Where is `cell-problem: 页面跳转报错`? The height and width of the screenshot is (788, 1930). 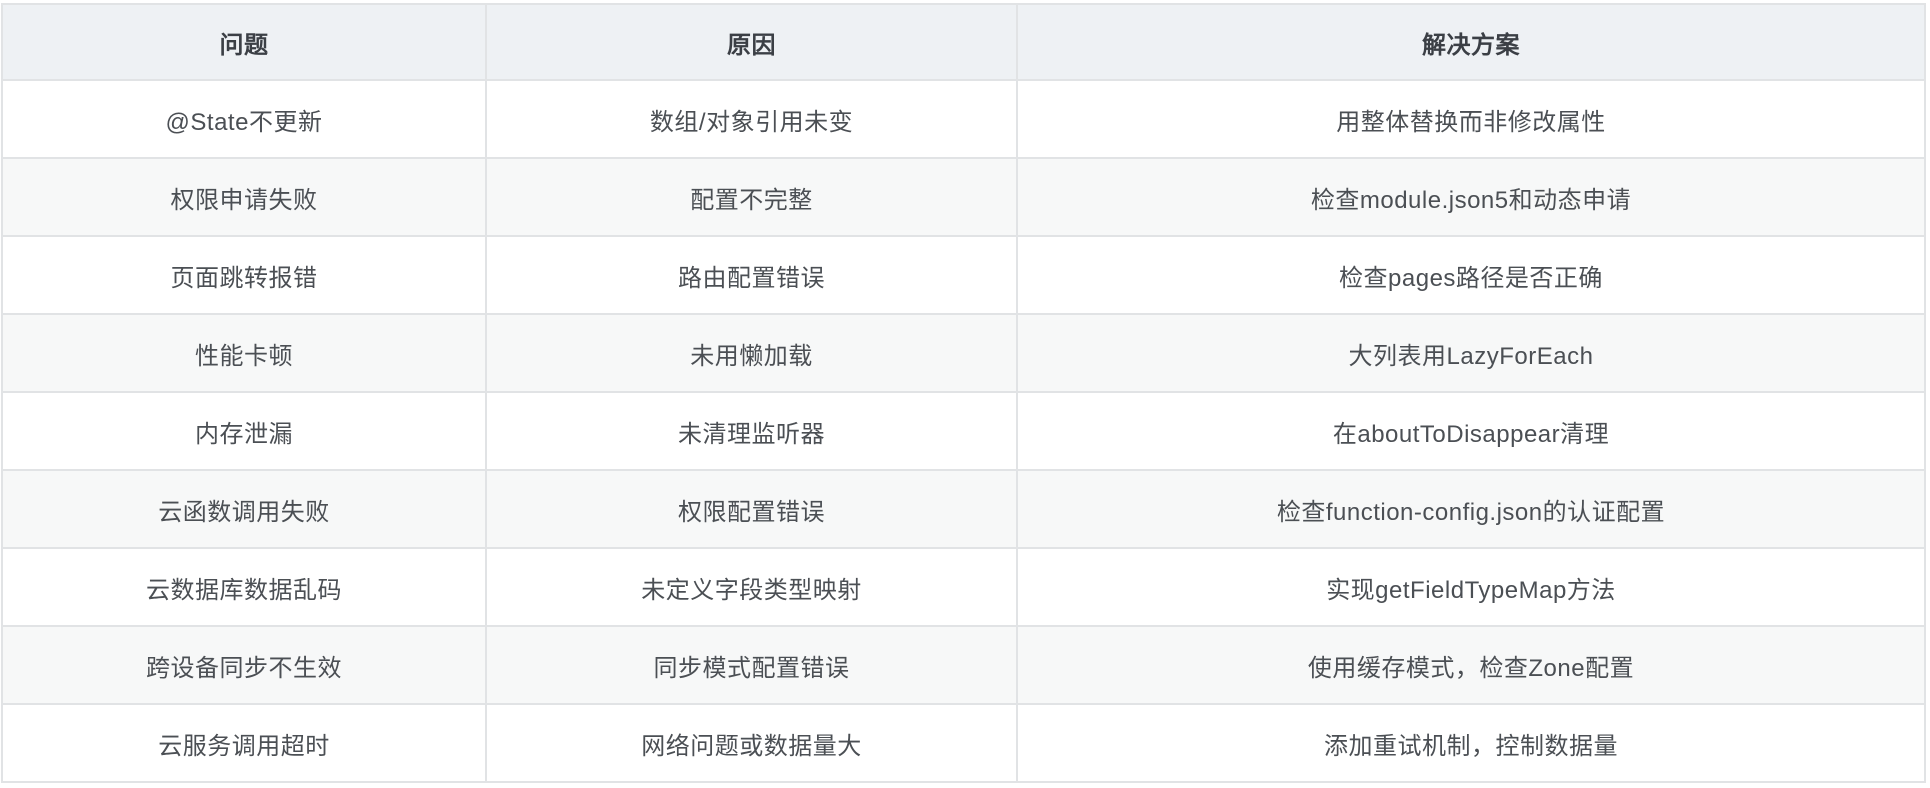 cell-problem: 页面跳转报错 is located at coordinates (244, 275).